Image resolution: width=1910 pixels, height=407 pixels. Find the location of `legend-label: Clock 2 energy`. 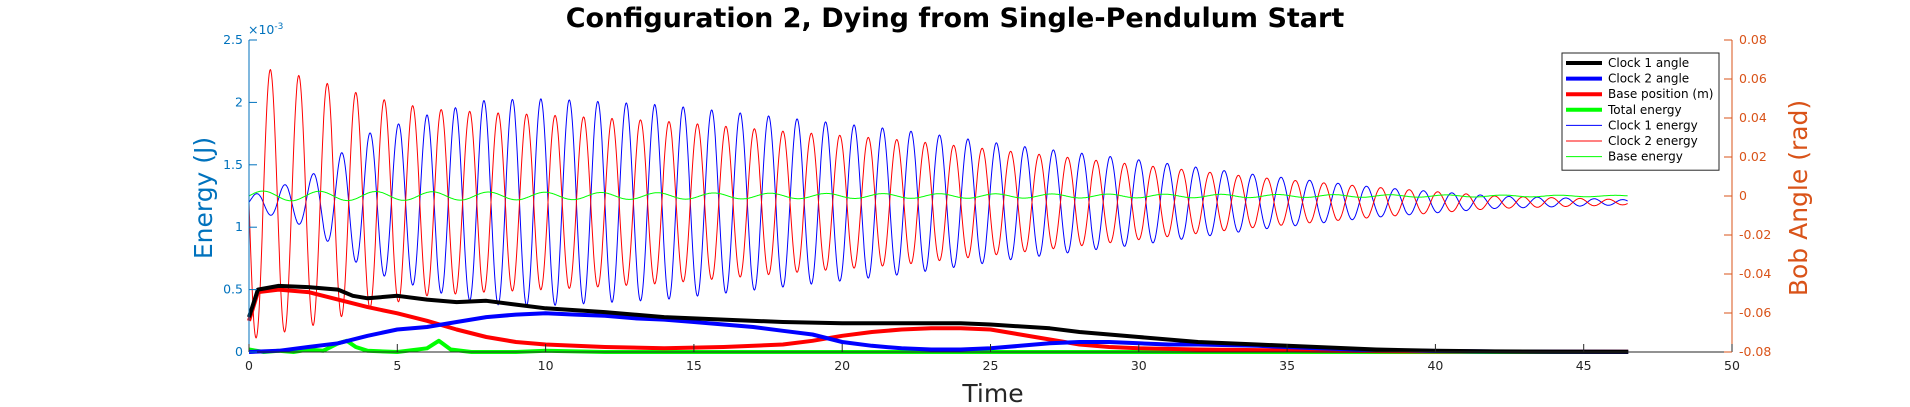

legend-label: Clock 2 energy is located at coordinates (1653, 141).